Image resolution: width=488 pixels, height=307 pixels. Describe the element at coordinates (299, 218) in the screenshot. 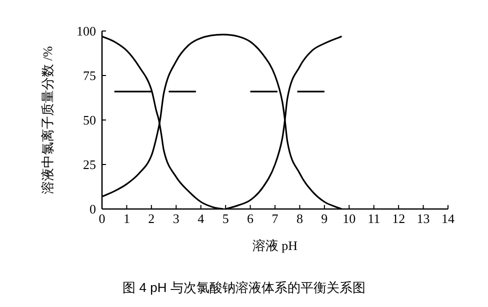

I see `x-tick-label: 8` at that location.